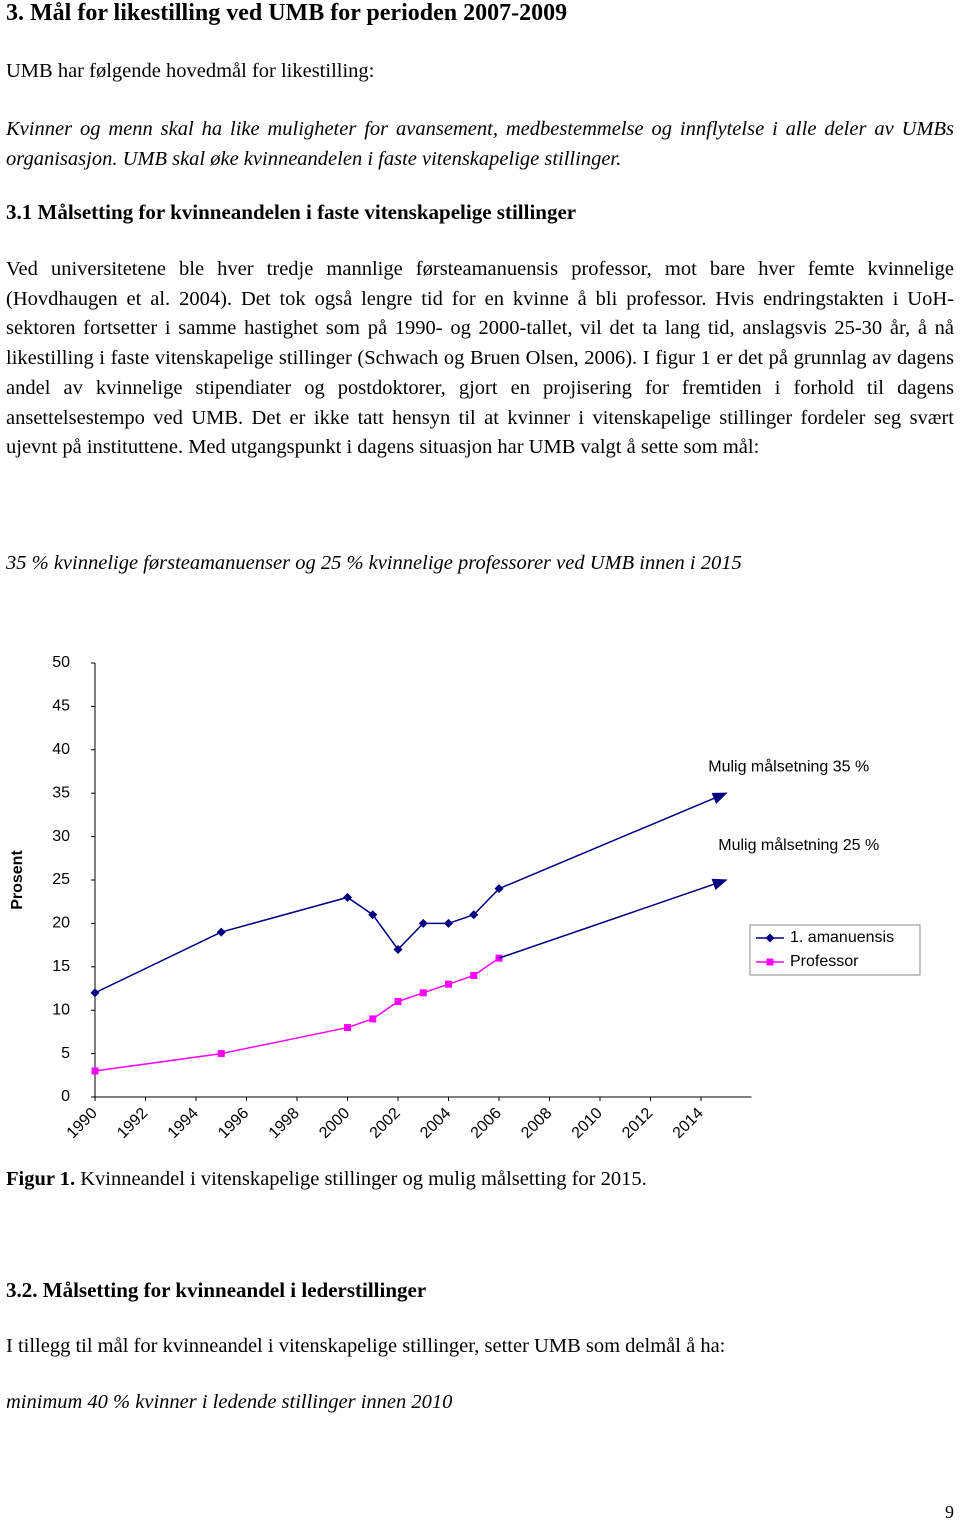 The height and width of the screenshot is (1527, 960). What do you see at coordinates (435, 1123) in the screenshot?
I see `x-tick-label: 2004` at bounding box center [435, 1123].